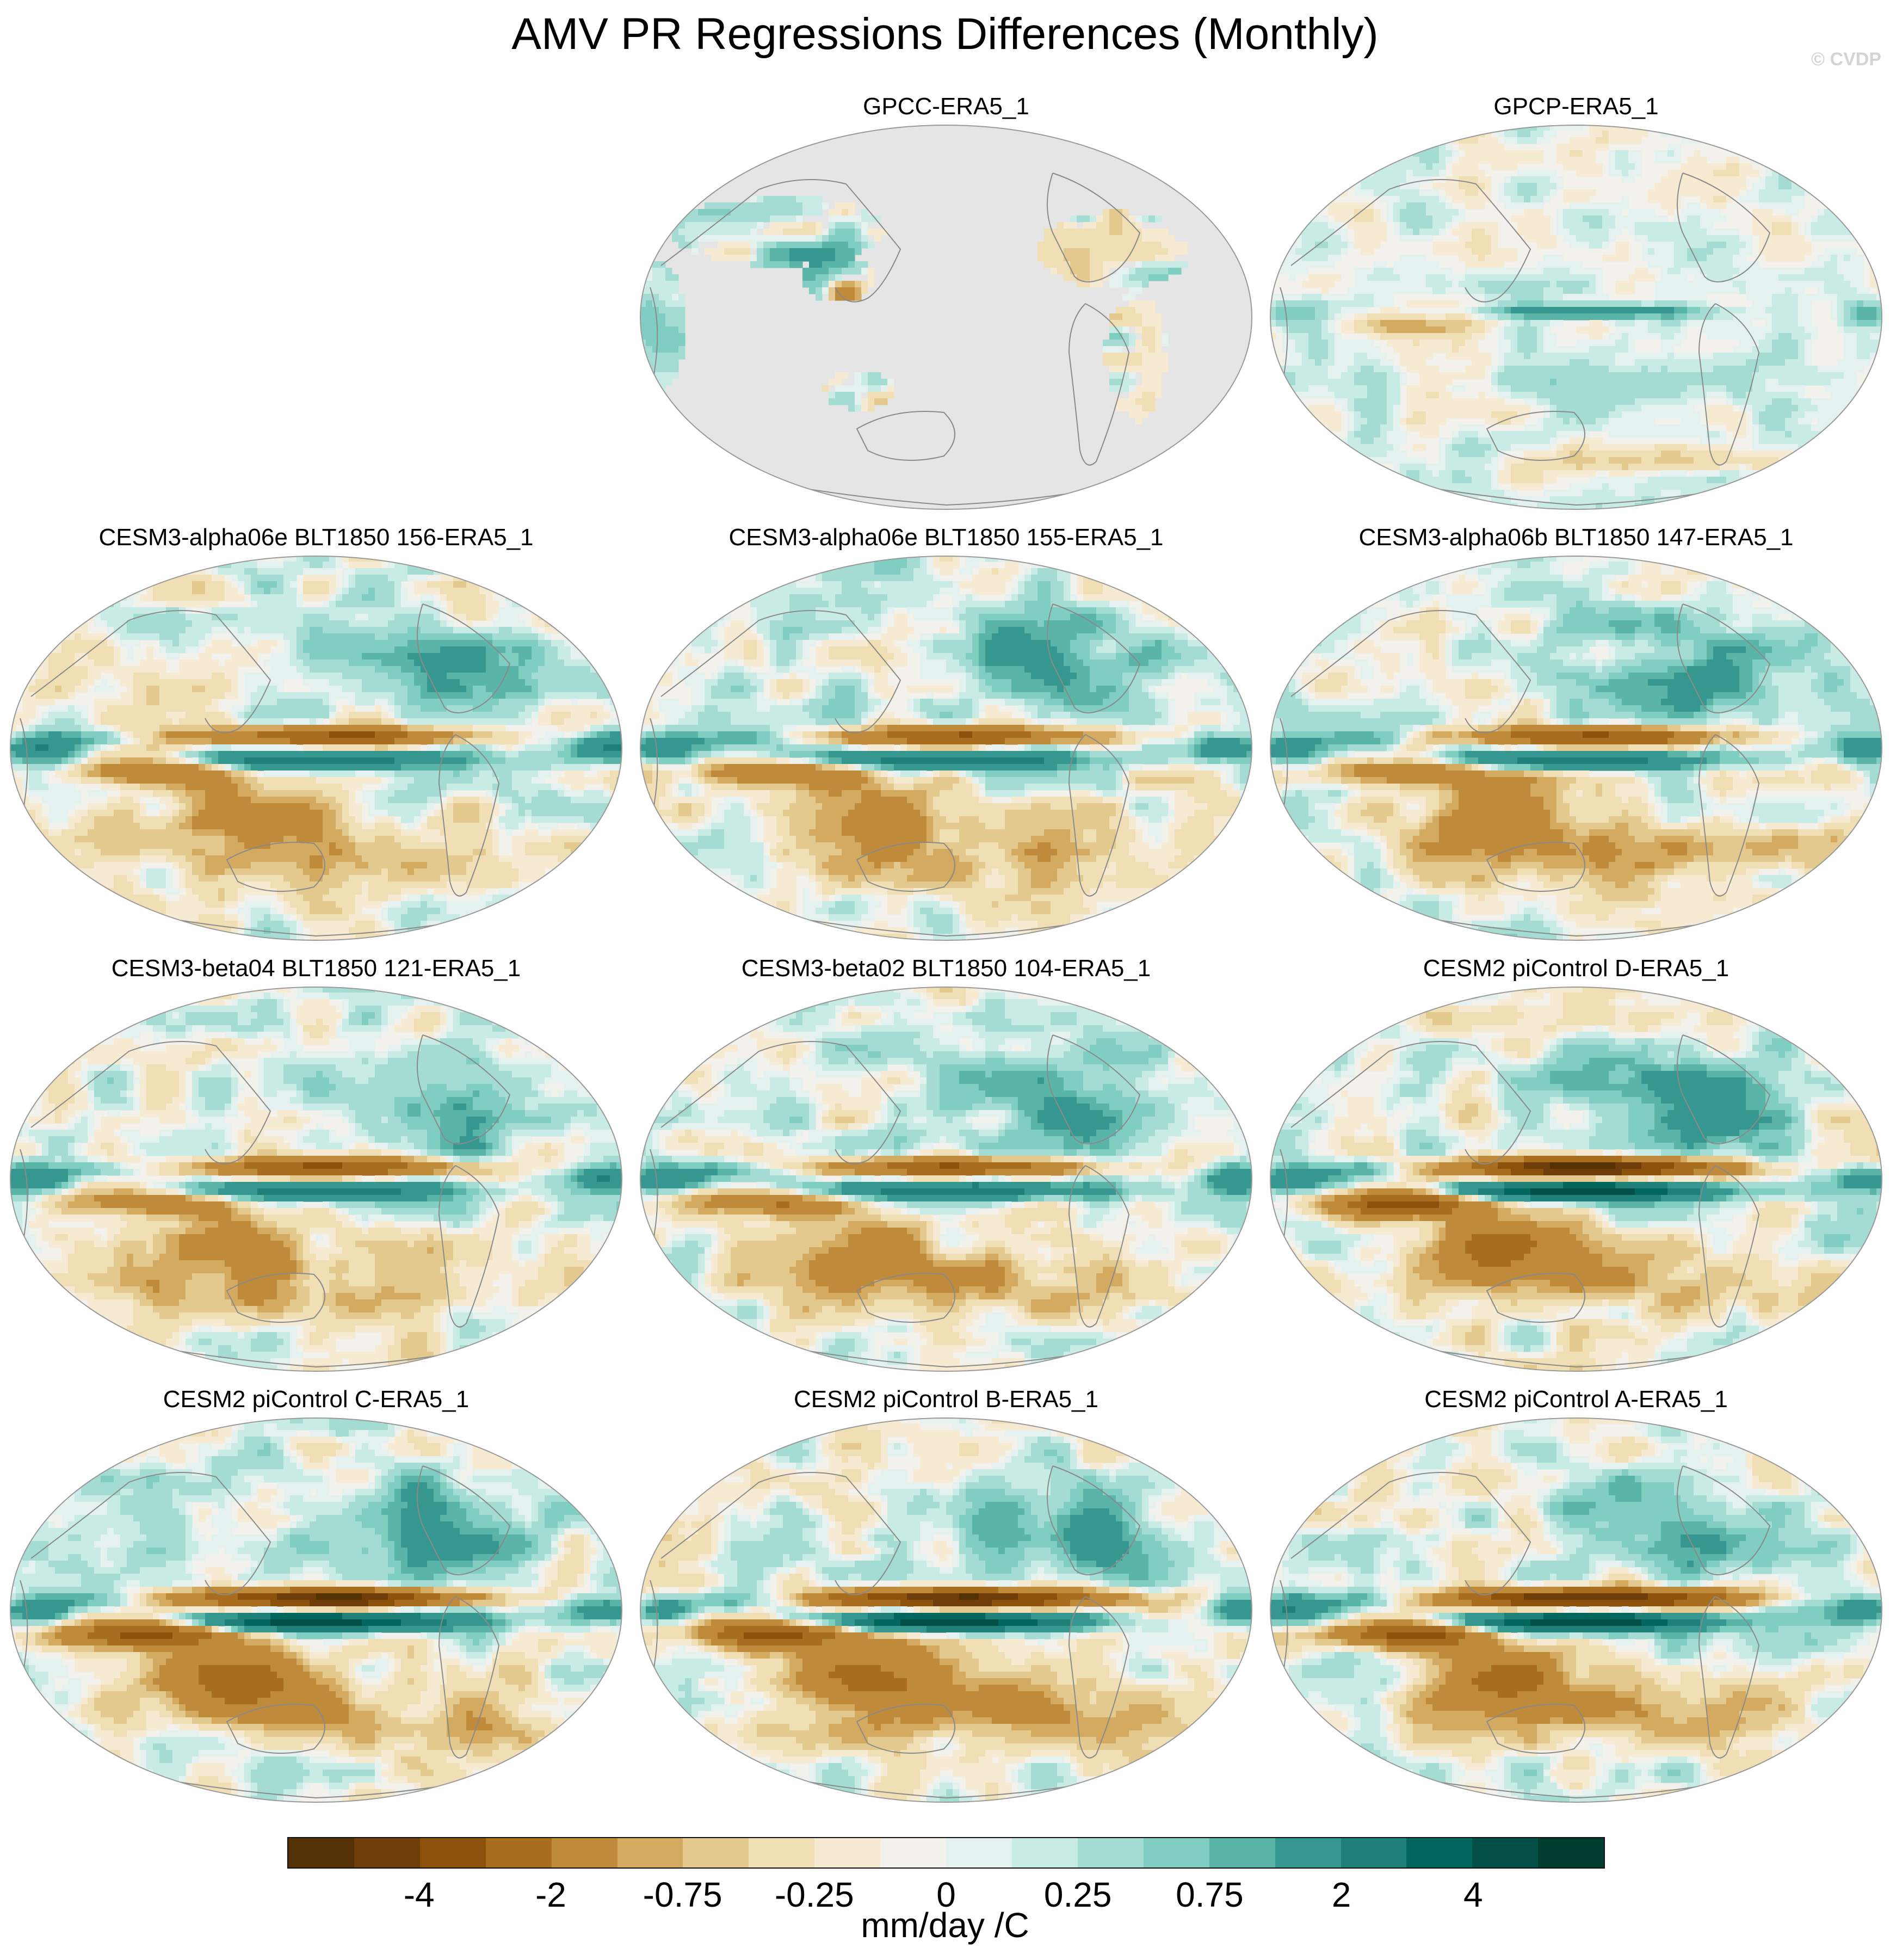 The height and width of the screenshot is (1960, 1890). Describe the element at coordinates (1576, 106) in the screenshot. I see `panel-title-gpcp: GPCP-ERA5_1` at that location.